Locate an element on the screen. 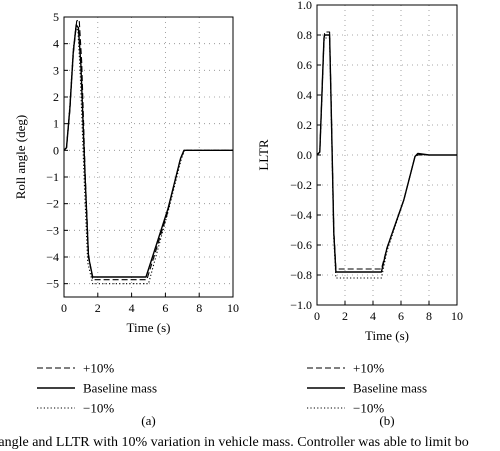  y-tick-label: 0.6 is located at coordinates (304, 65).